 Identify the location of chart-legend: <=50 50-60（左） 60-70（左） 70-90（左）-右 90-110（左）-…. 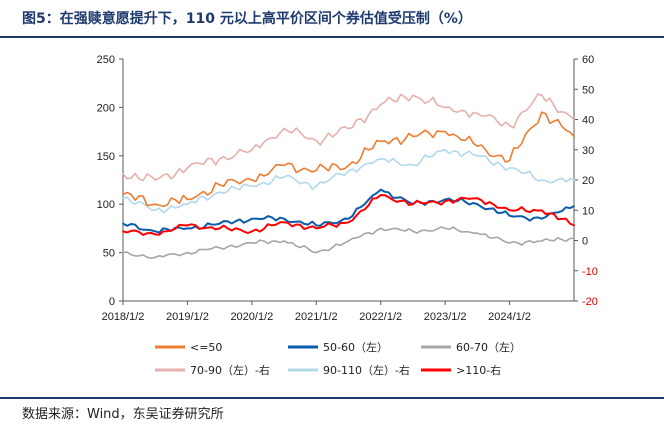
(338, 359).